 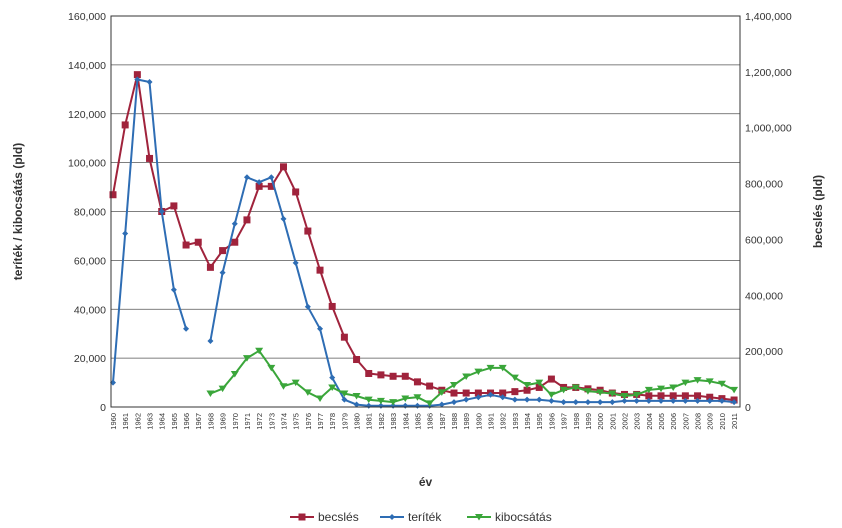 What do you see at coordinates (673, 421) in the screenshot?
I see `x-tick-label: 2006` at bounding box center [673, 421].